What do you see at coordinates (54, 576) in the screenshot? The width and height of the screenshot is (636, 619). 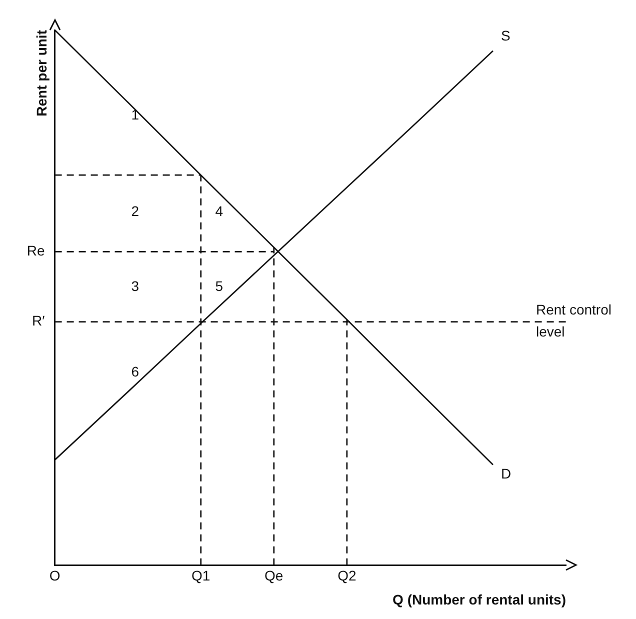 I see `x-tick-label: O` at bounding box center [54, 576].